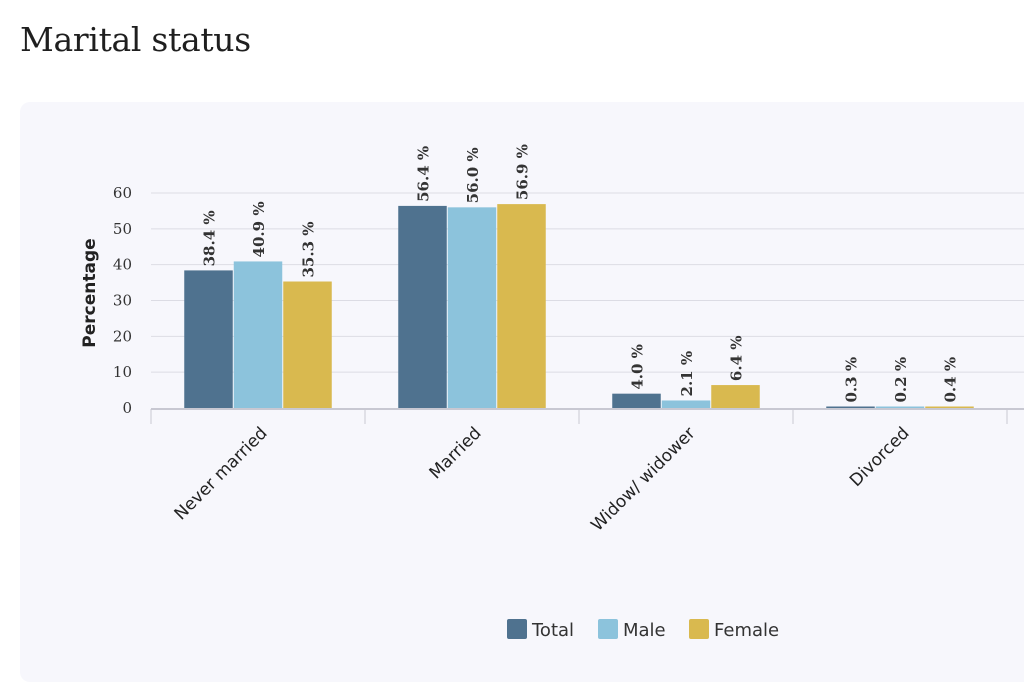  I want to click on data-label: 4.0 %, so click(638, 367).